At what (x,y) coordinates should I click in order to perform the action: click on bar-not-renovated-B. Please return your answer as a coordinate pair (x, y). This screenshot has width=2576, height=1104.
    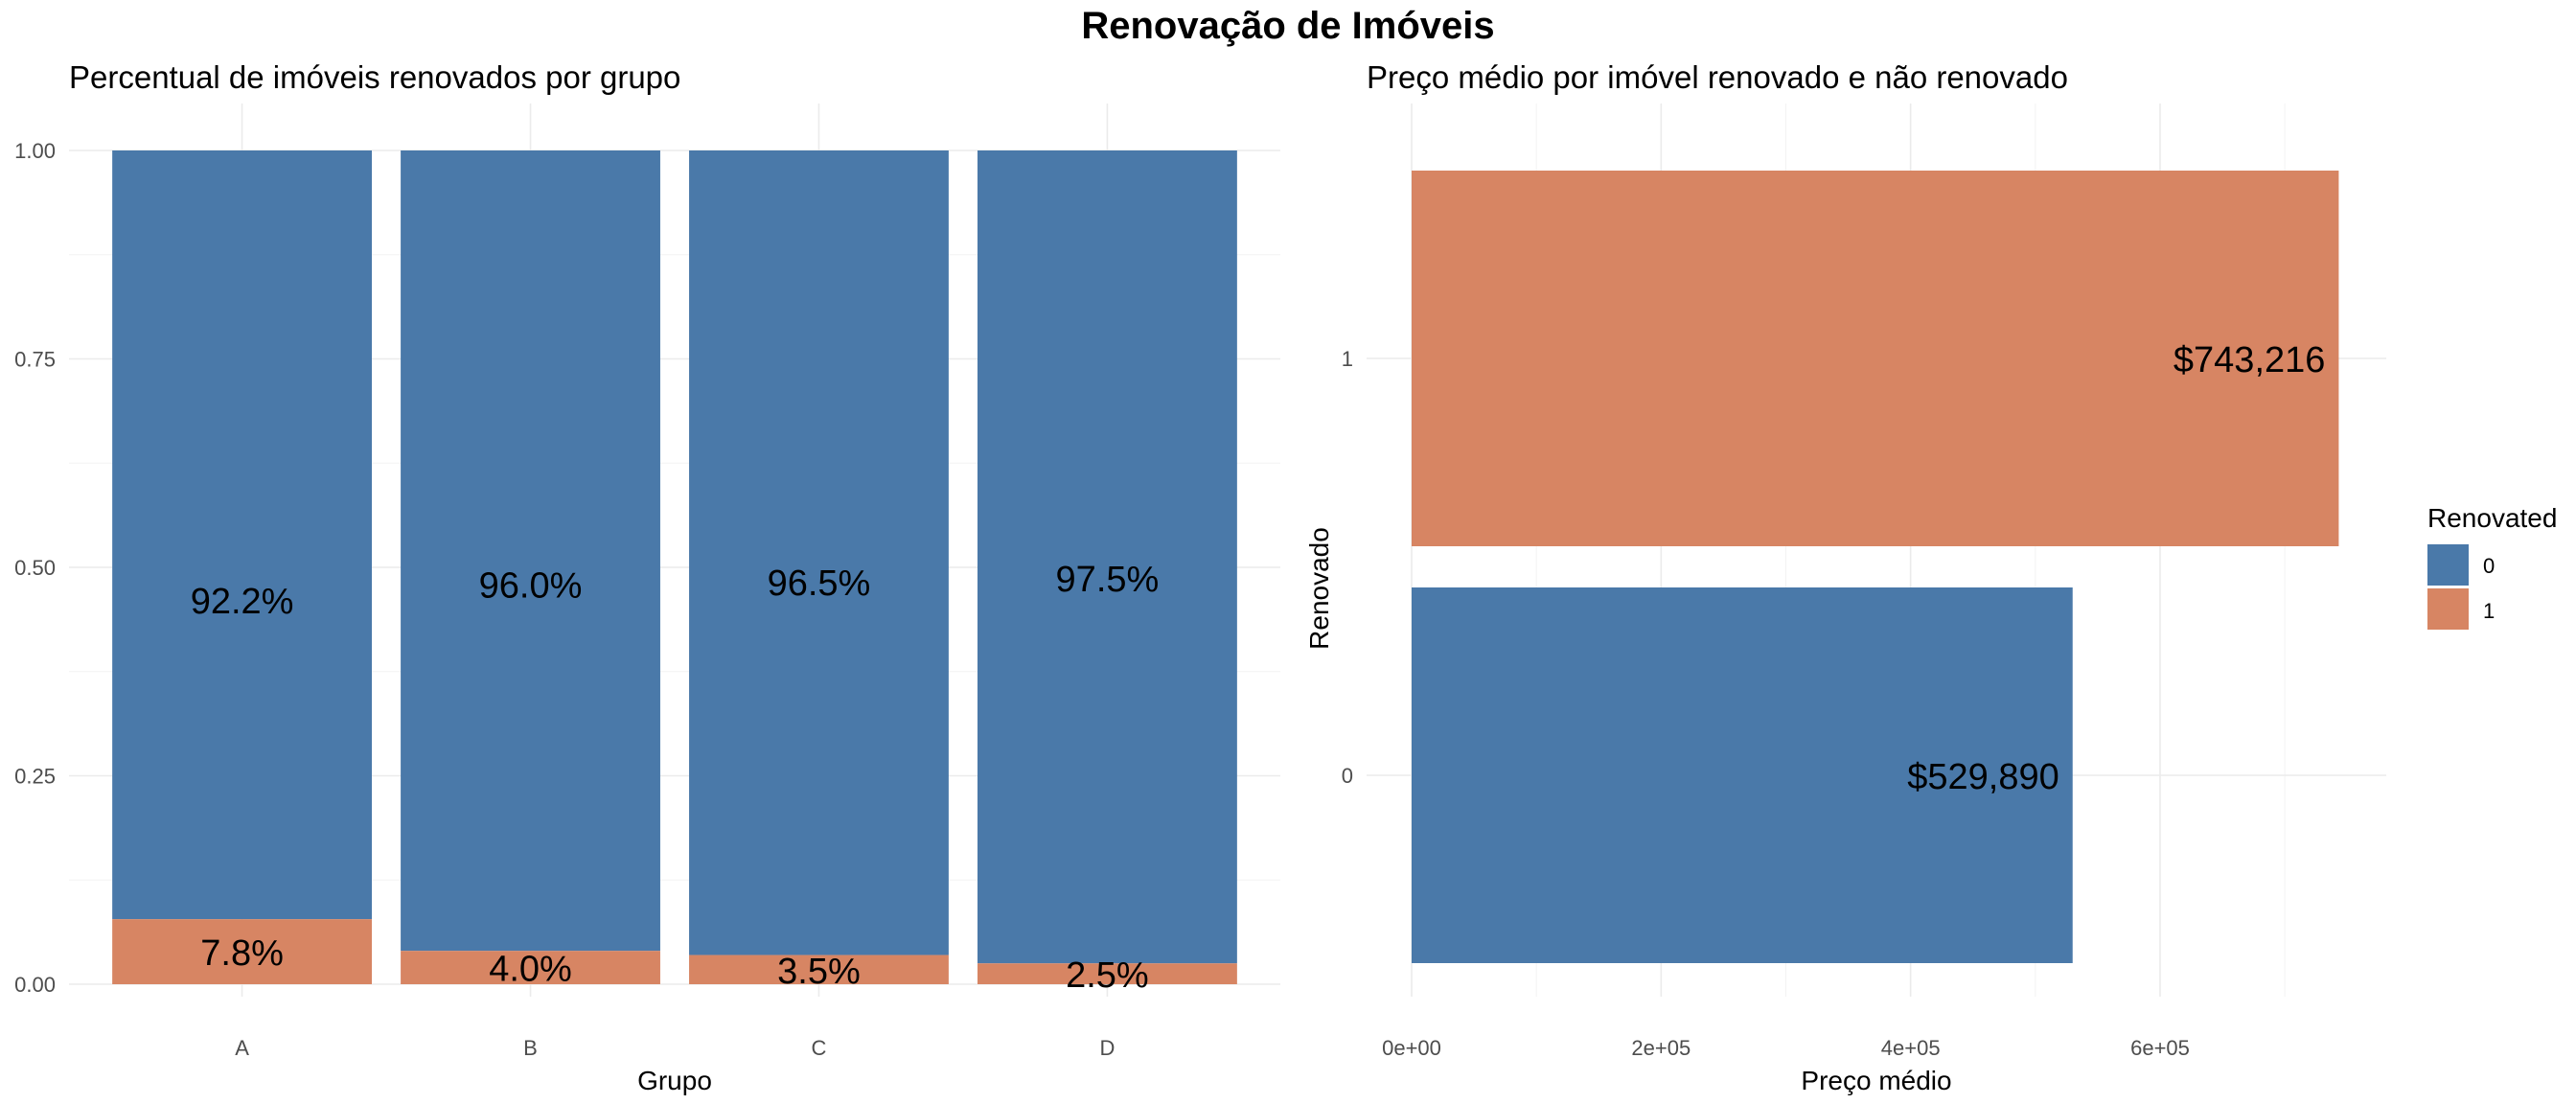
    Looking at the image, I should click on (530, 551).